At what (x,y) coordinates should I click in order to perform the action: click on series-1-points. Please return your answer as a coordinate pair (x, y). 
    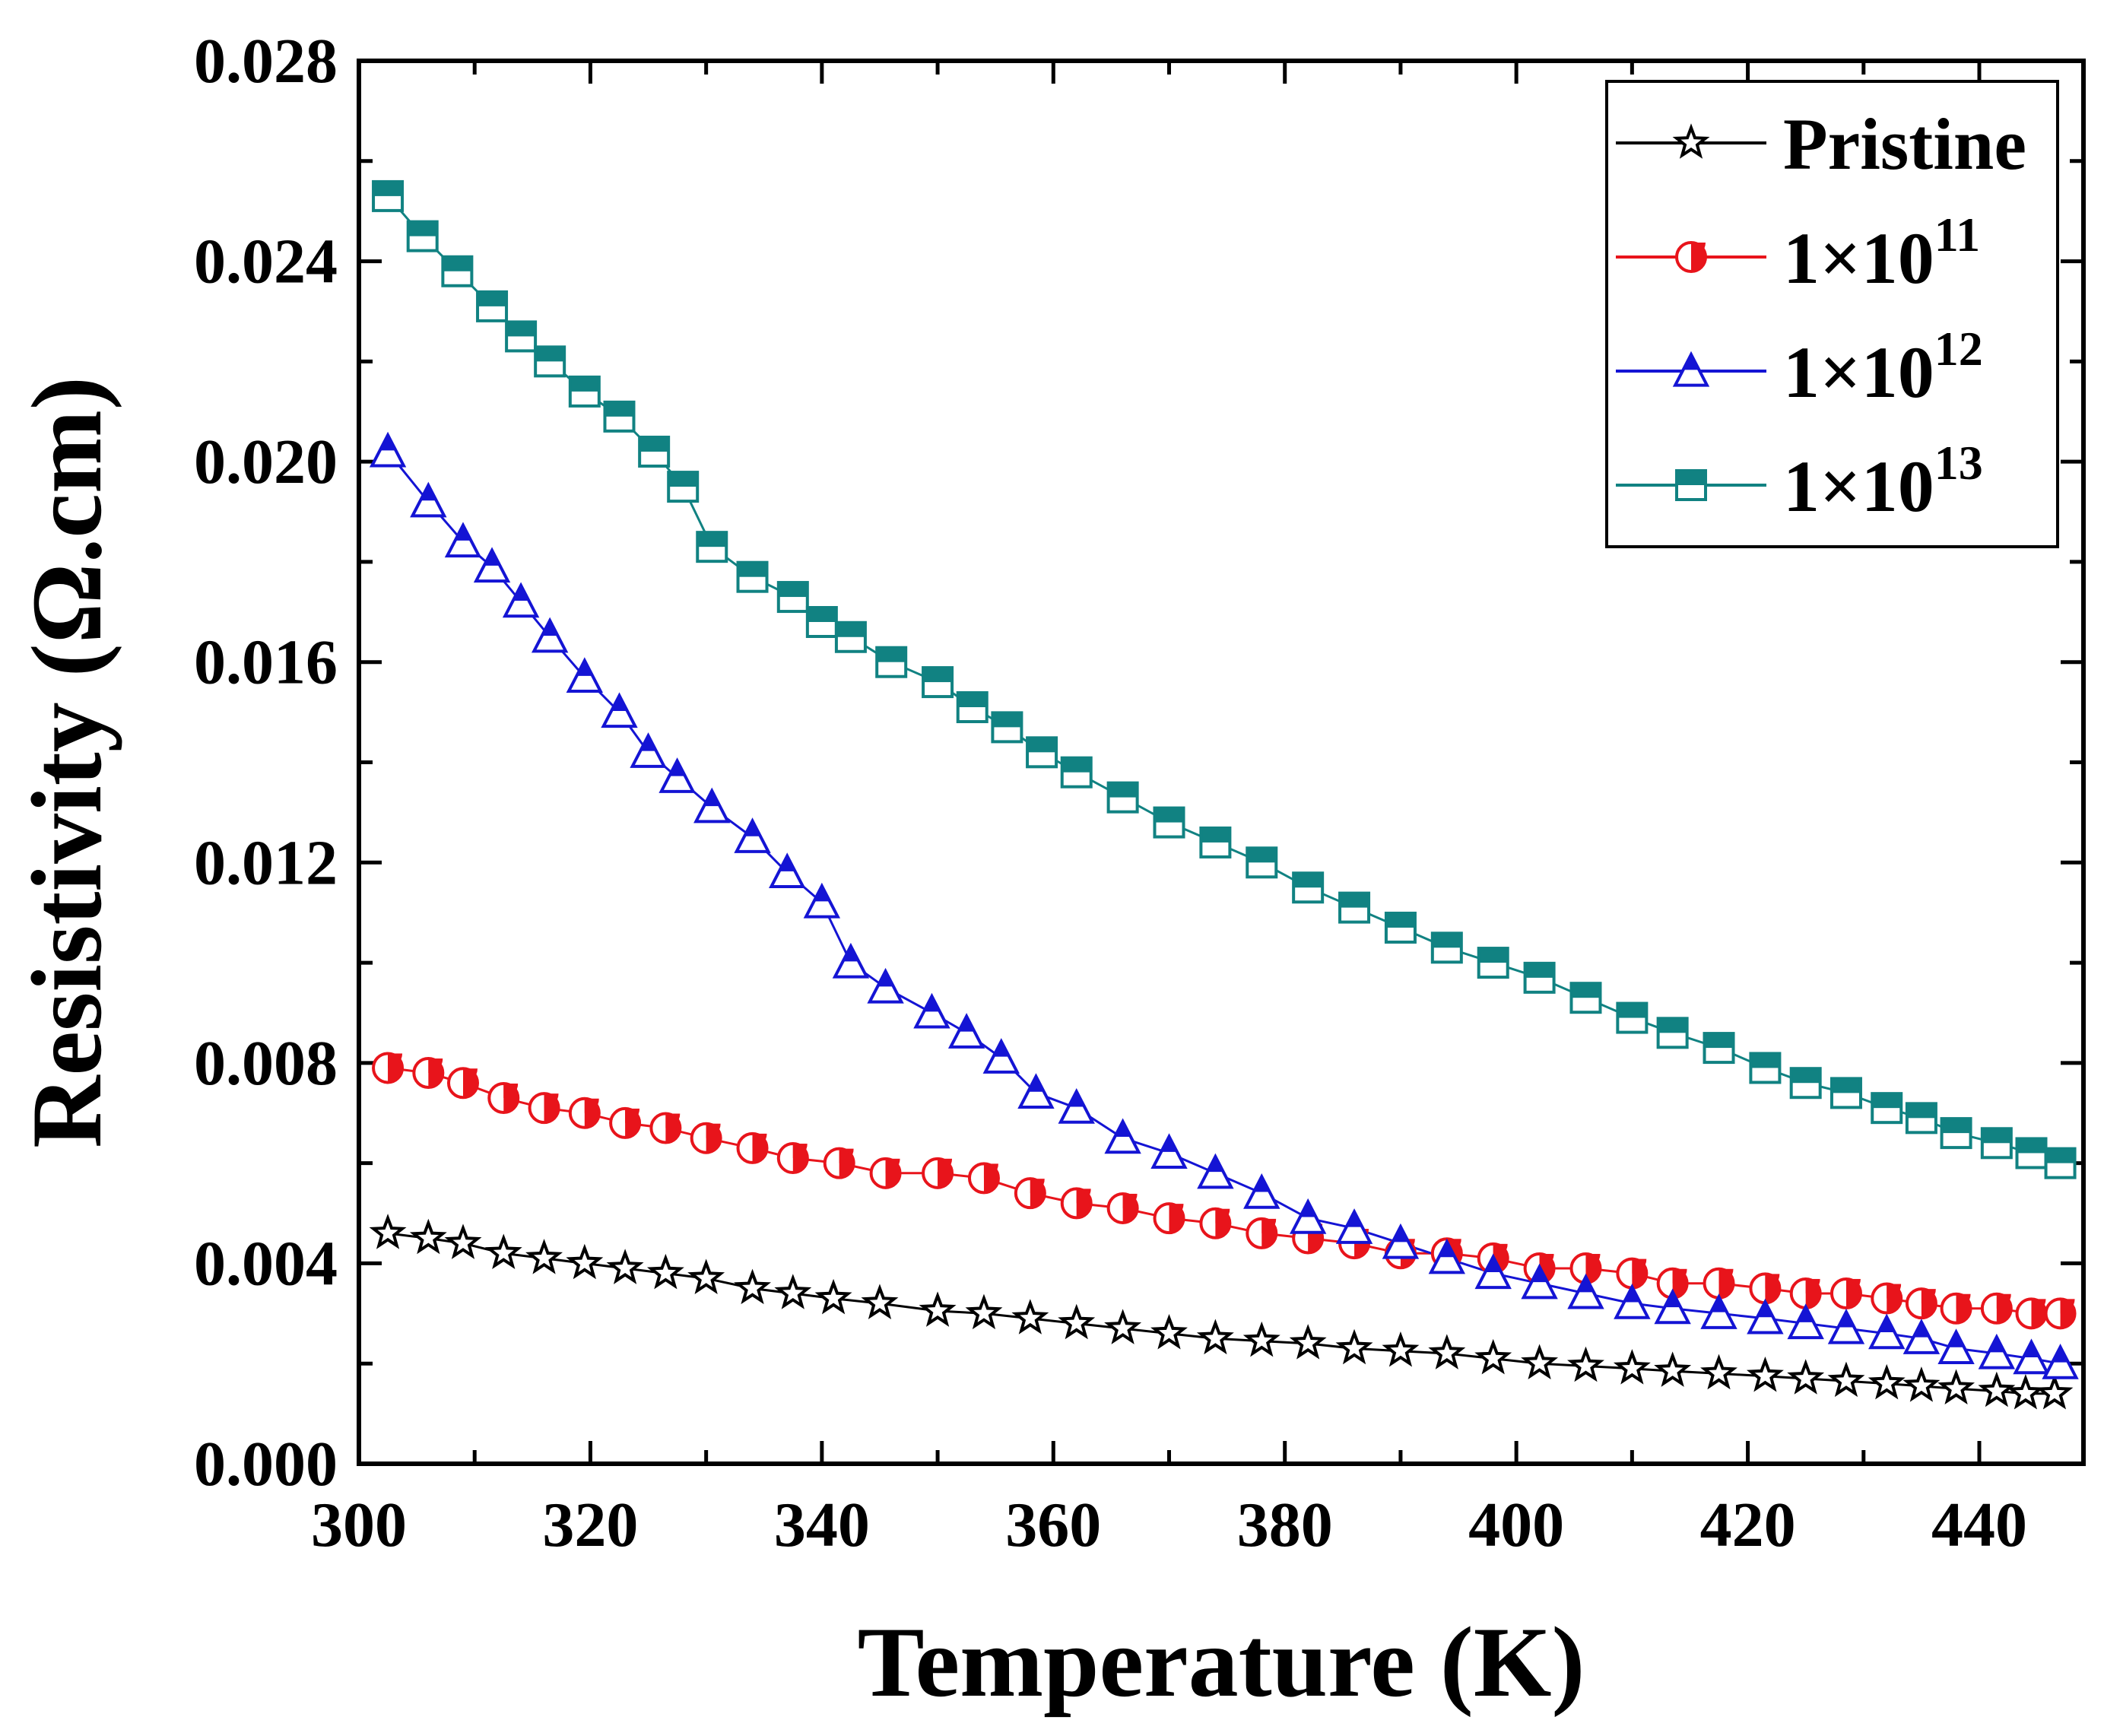
    Looking at the image, I should click on (1225, 1191).